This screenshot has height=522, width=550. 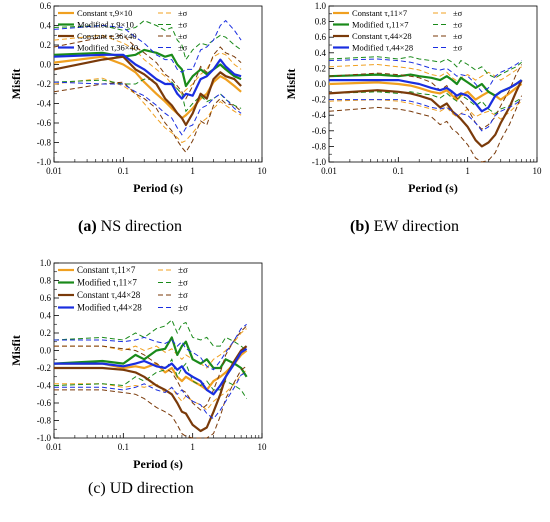 I want to click on caption-ew: (b) EW direction, so click(x=404, y=227).